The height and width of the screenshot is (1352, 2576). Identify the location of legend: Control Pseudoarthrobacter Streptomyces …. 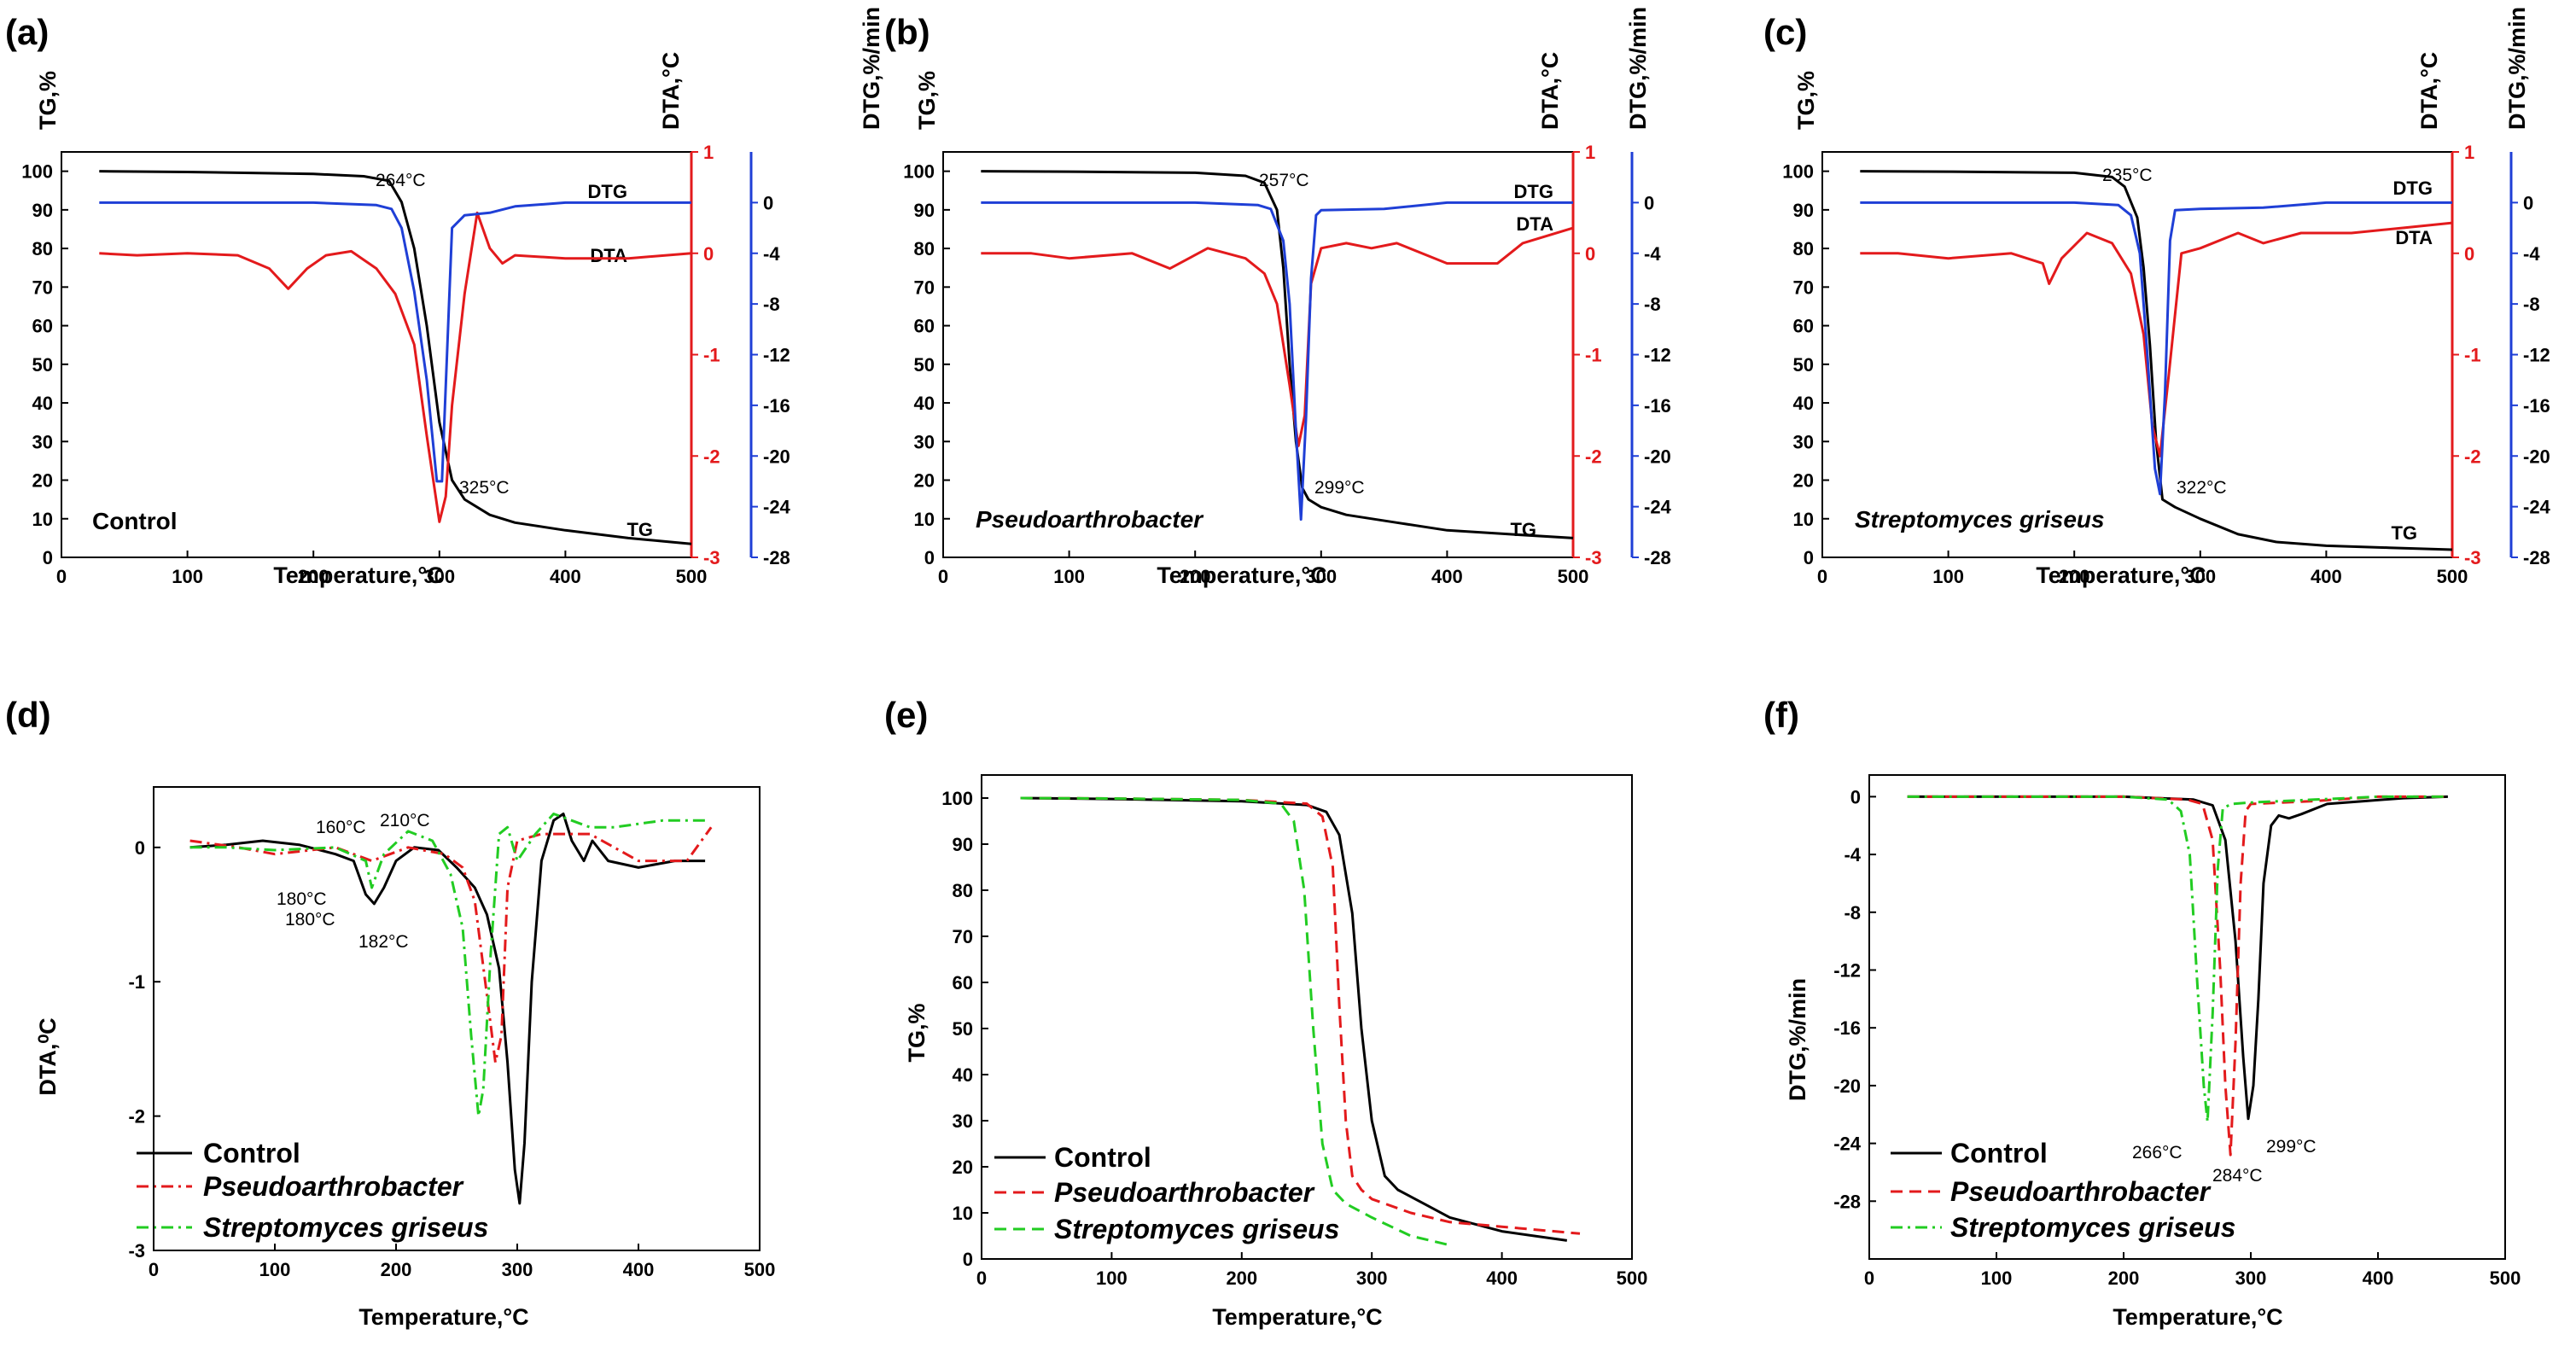
(1166, 1193).